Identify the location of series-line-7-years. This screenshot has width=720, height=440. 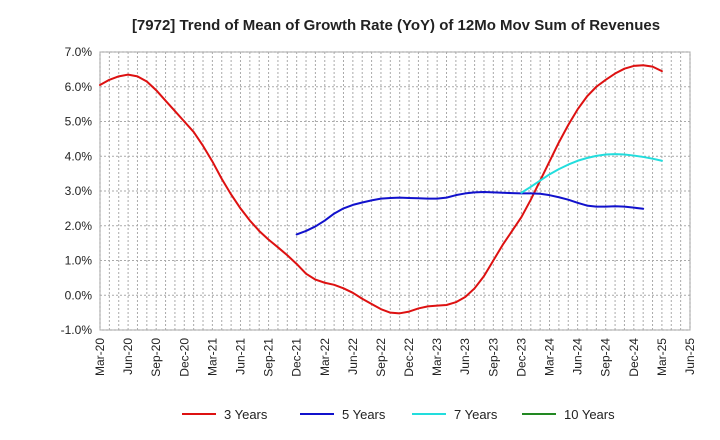
(591, 173).